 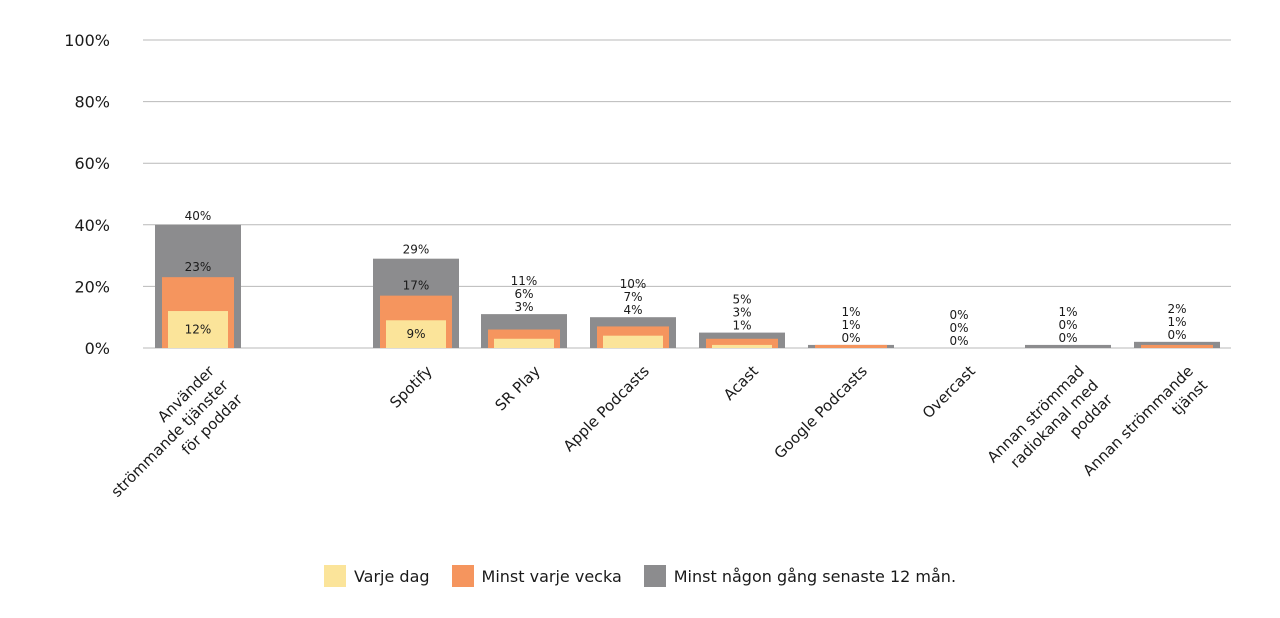 I want to click on x-tick-line: strömmande tjänster, so click(x=170, y=438).